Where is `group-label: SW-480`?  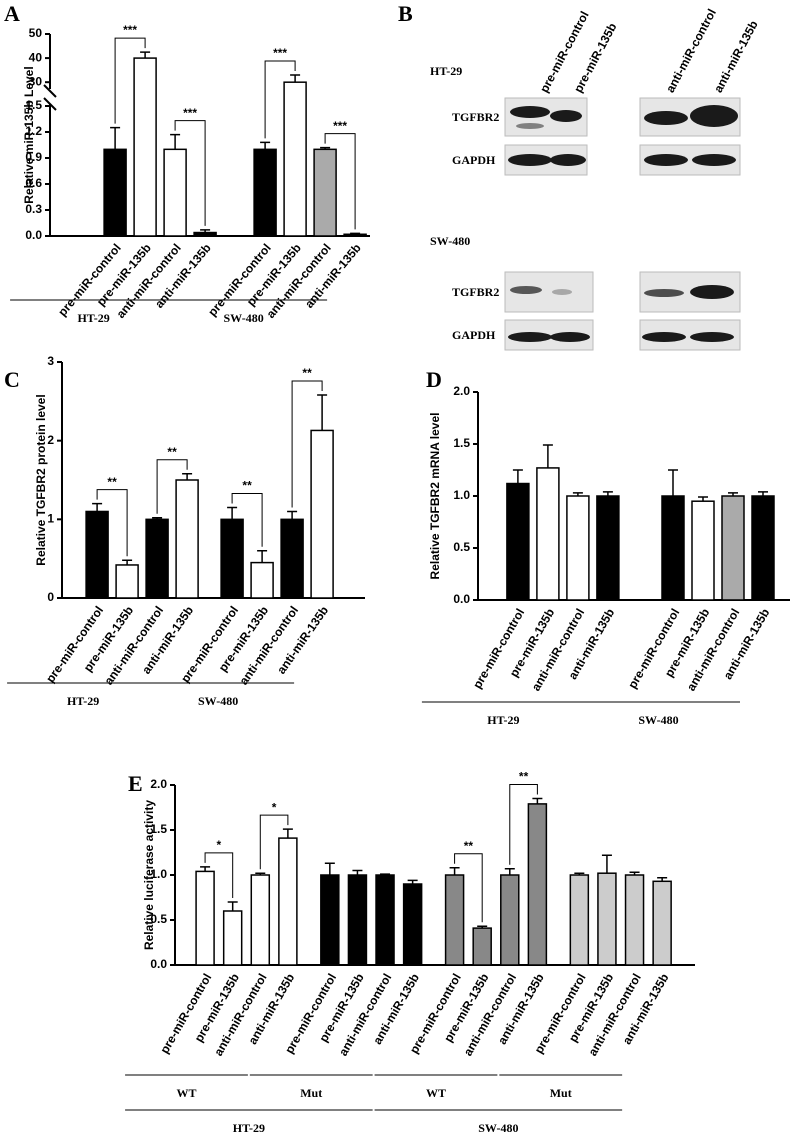 group-label: SW-480 is located at coordinates (218, 701).